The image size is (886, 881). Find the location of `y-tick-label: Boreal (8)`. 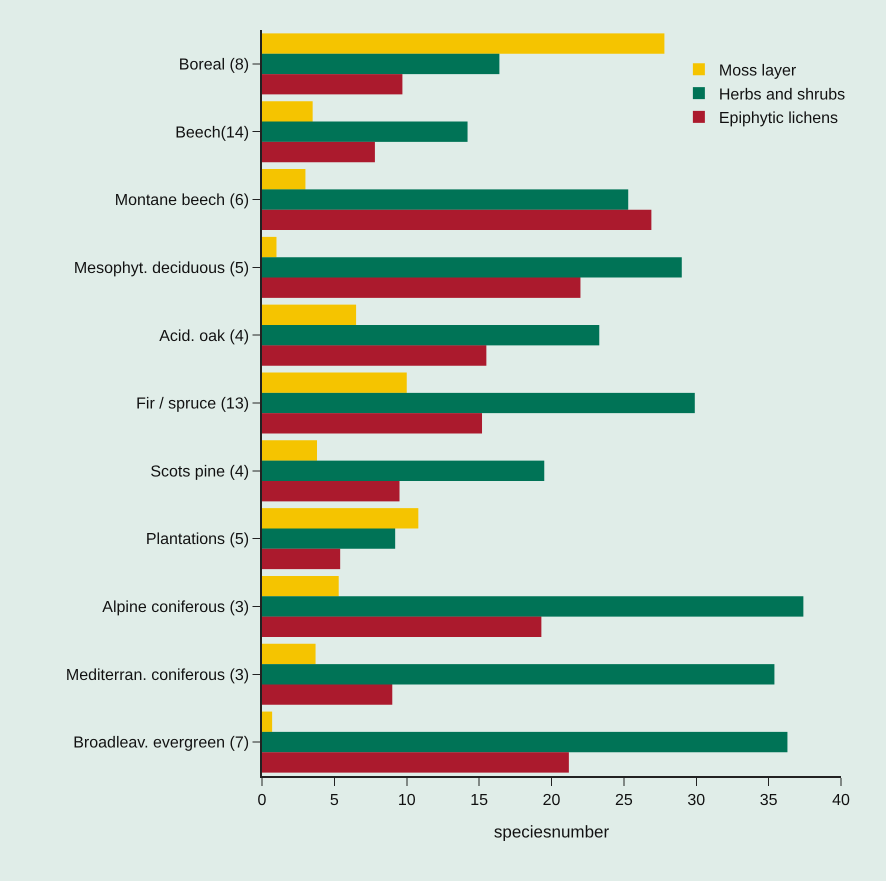

y-tick-label: Boreal (8) is located at coordinates (214, 65).